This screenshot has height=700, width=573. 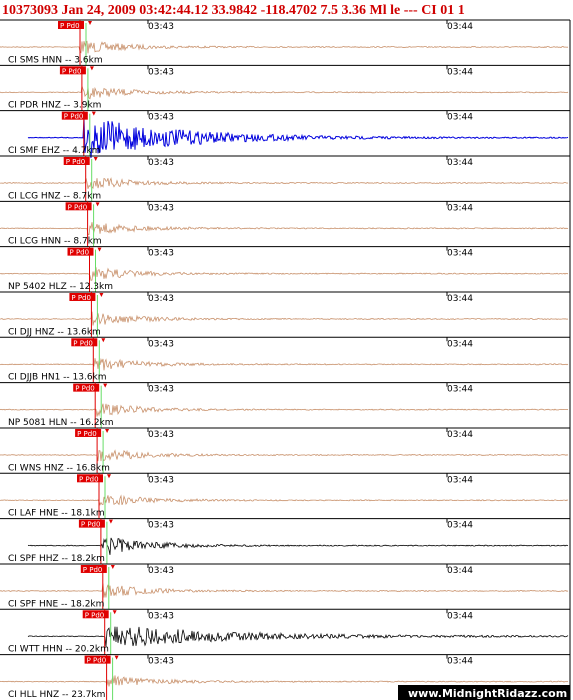 I want to click on trace-label: CI LCG HNZ -- 8.7km, so click(x=54, y=196).